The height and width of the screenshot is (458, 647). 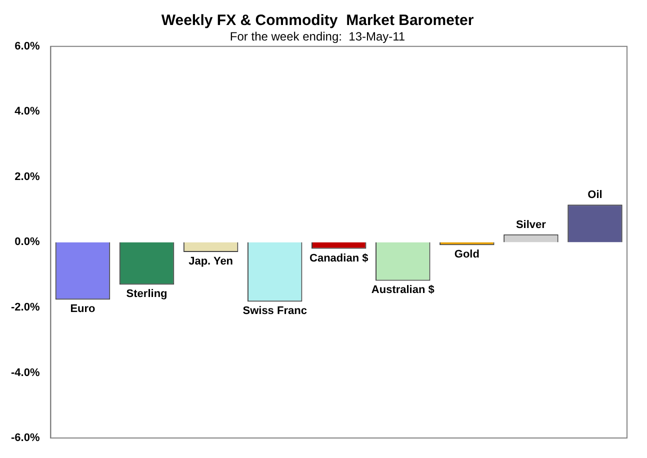 I want to click on chart-title: Weekly FX & Commodity Market Barometer, so click(x=317, y=21).